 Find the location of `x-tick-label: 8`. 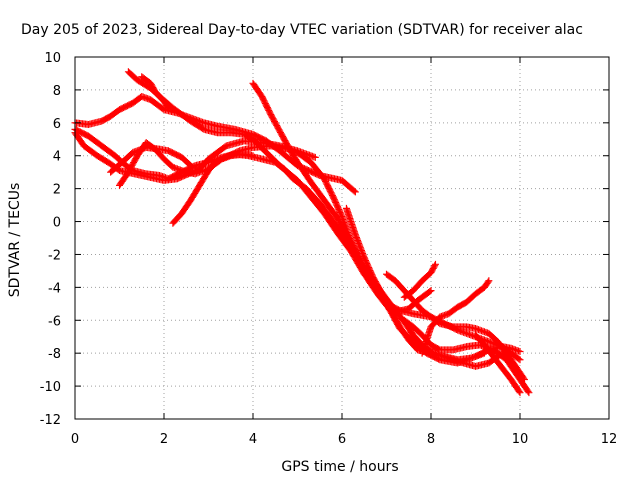

x-tick-label: 8 is located at coordinates (431, 439).